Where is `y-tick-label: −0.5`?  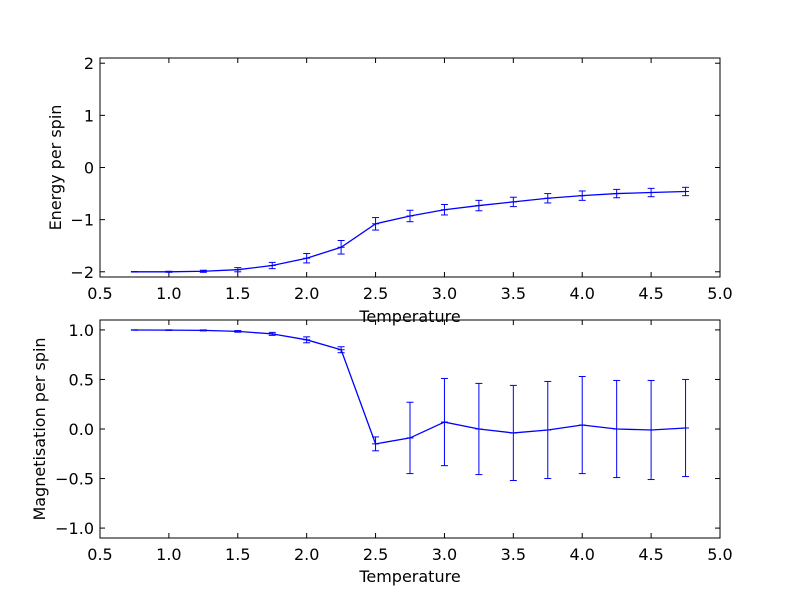
y-tick-label: −0.5 is located at coordinates (74, 479).